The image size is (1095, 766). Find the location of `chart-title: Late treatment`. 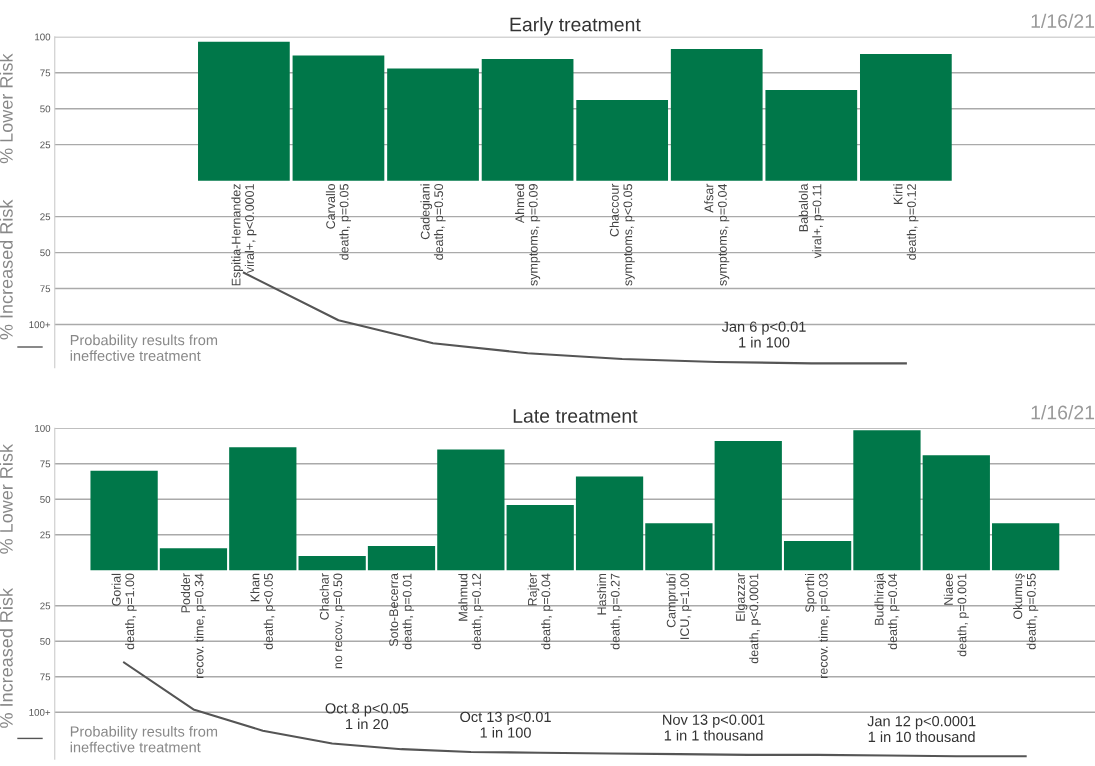

chart-title: Late treatment is located at coordinates (575, 416).